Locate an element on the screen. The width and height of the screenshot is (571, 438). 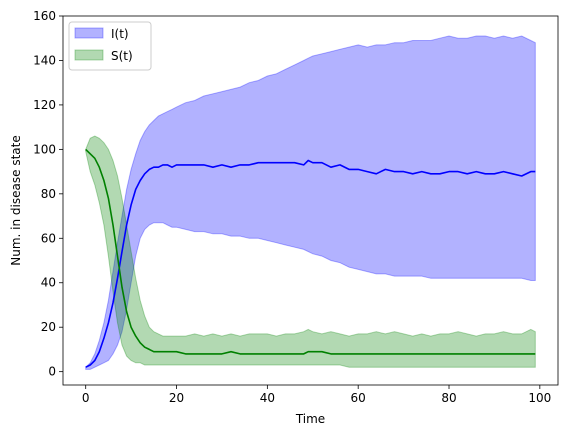
legend-swatch-i-t is located at coordinates (89, 33).